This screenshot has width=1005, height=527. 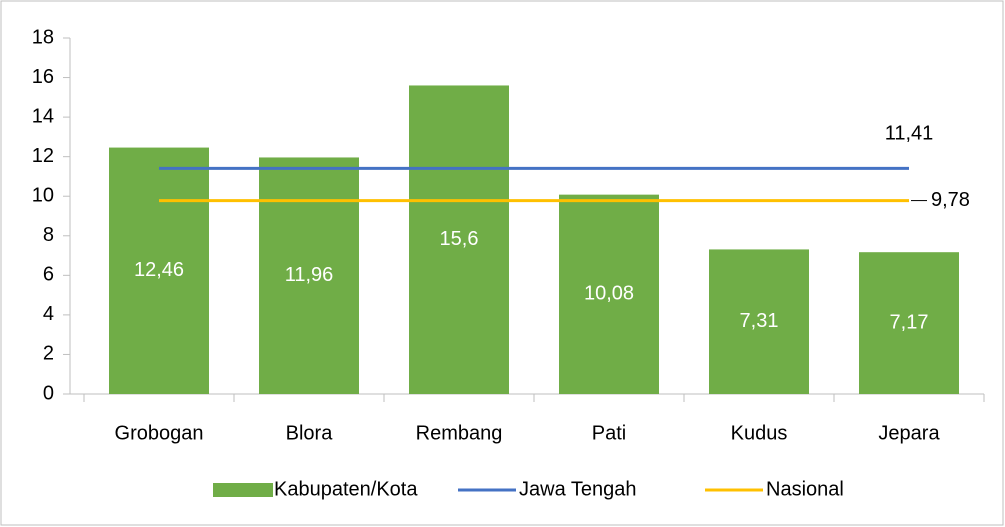 I want to click on x-tick-label: Grobogan, so click(x=159, y=433).